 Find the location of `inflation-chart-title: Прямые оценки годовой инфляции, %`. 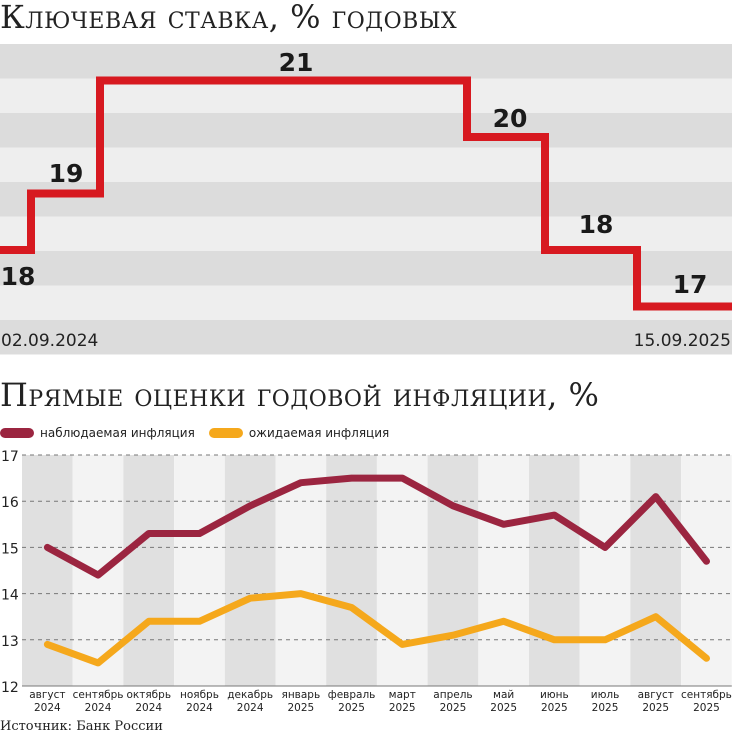

inflation-chart-title: Прямые оценки годовой инфляции, % is located at coordinates (300, 395).